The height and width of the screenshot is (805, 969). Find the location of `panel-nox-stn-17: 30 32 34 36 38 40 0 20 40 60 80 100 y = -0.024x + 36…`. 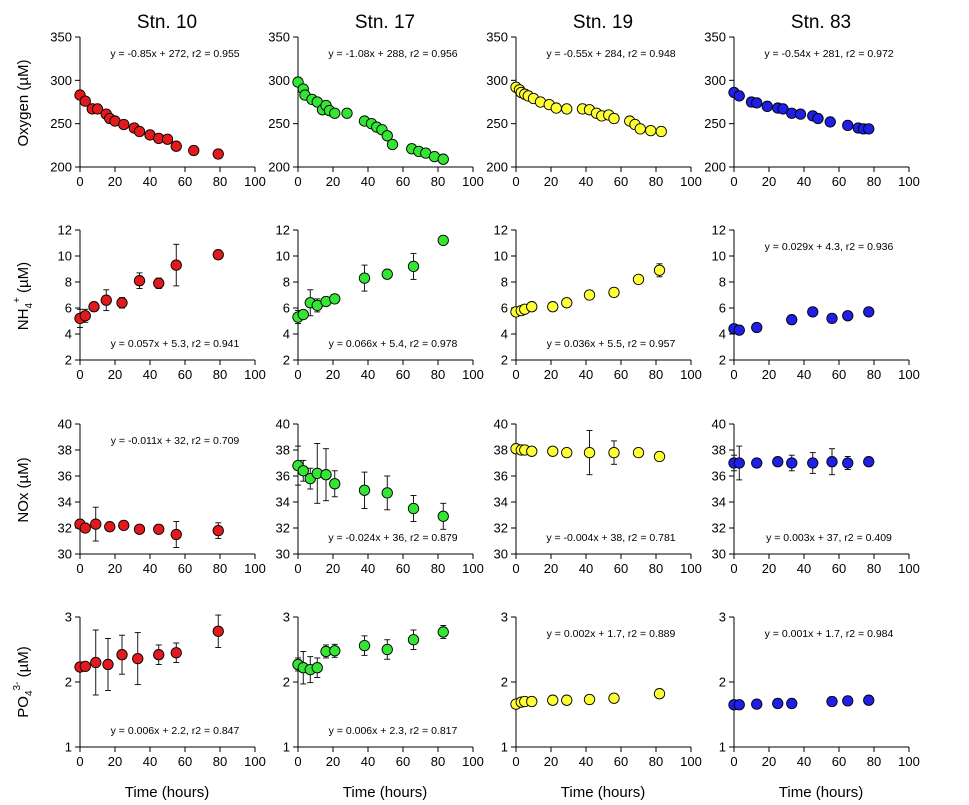

panel-nox-stn-17: 30 32 34 36 38 40 0 20 40 60 80 100 y = -0.024x + 36… is located at coordinates (380, 497).